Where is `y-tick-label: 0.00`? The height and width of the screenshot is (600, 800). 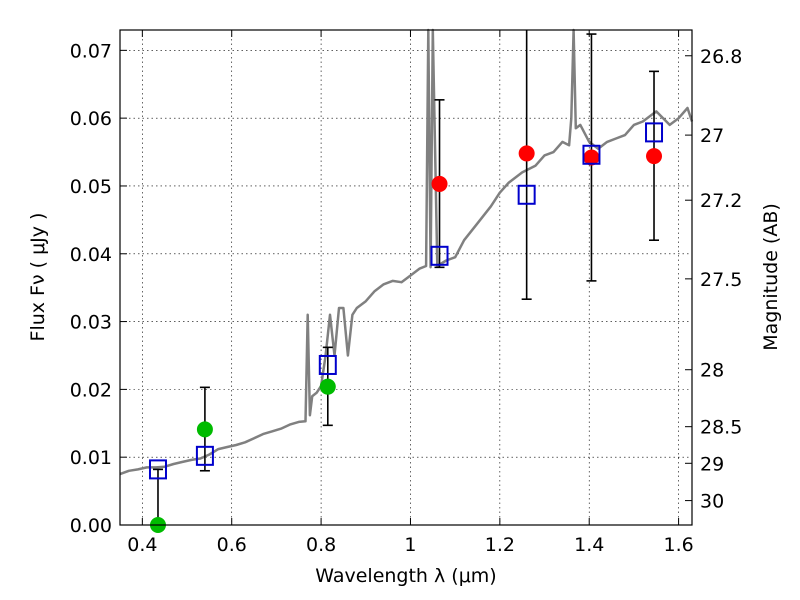
y-tick-label: 0.00 is located at coordinates (91, 526).